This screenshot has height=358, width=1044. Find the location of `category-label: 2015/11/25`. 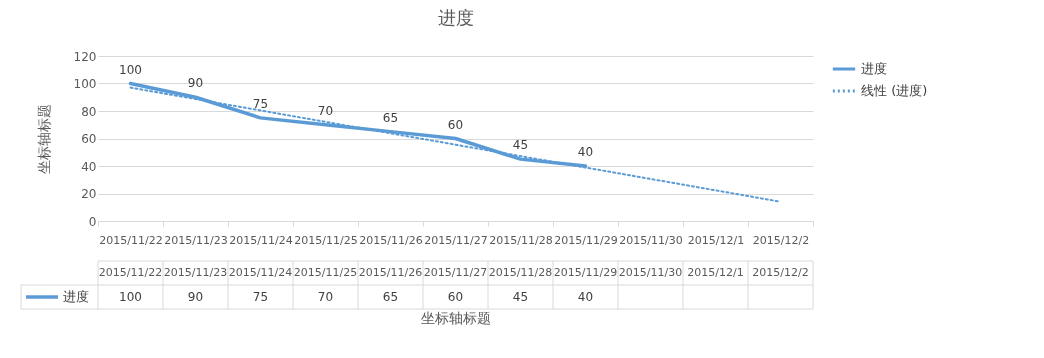

category-label: 2015/11/25 is located at coordinates (325, 272).